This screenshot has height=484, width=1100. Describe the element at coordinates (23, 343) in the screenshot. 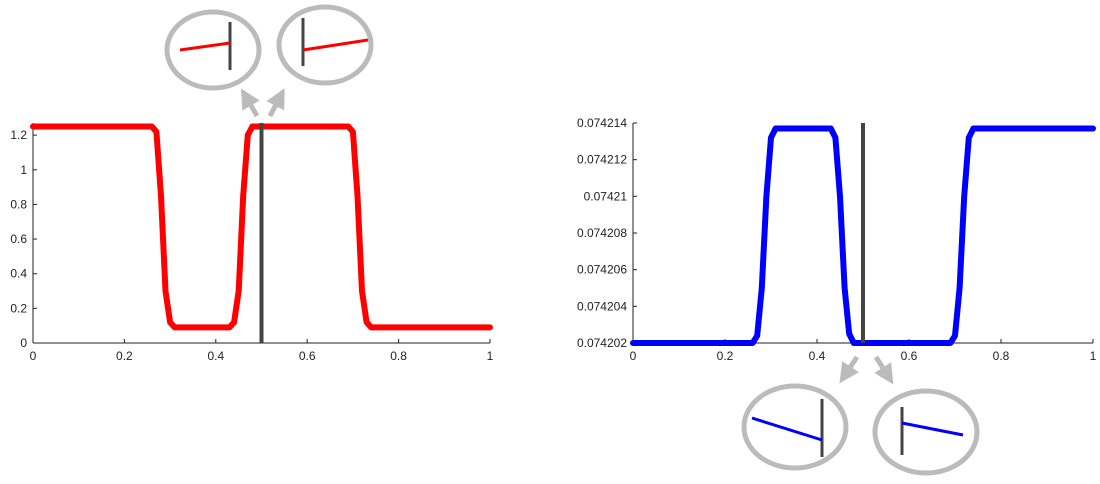

I see `y-tick-label: 0` at that location.